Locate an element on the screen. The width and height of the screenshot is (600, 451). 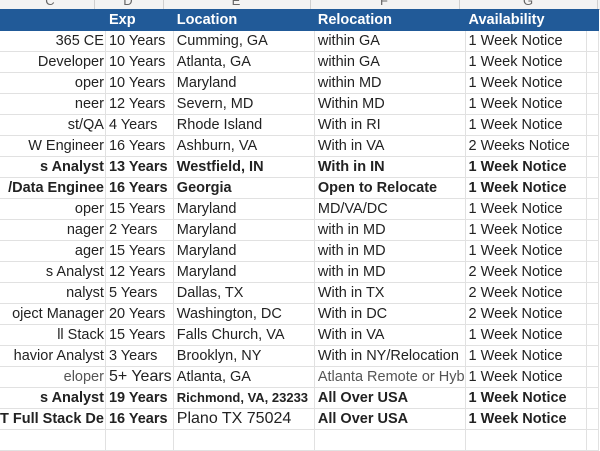
cell-role: T Full Stack De is located at coordinates (53, 419).